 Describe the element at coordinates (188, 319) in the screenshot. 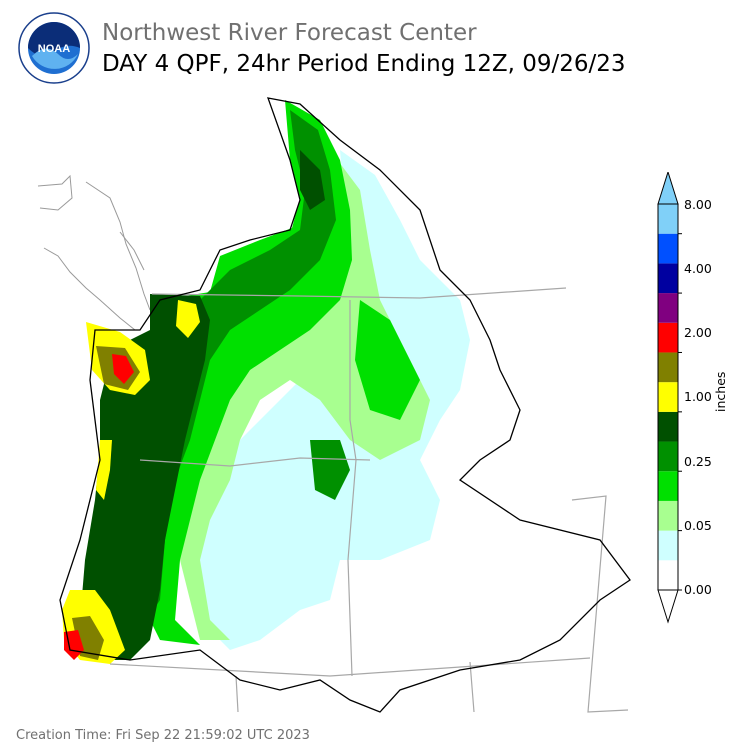

I see `precip-yellow-cascades` at that location.